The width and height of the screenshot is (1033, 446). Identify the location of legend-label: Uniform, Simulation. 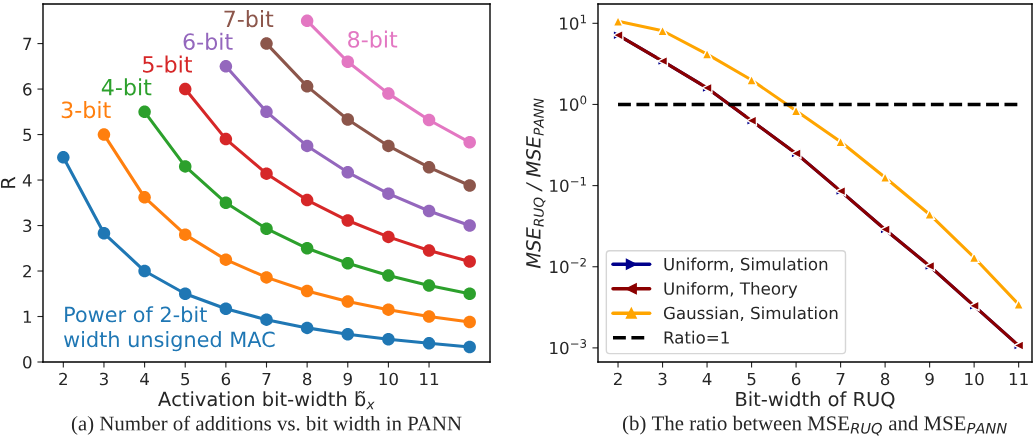
(746, 265).